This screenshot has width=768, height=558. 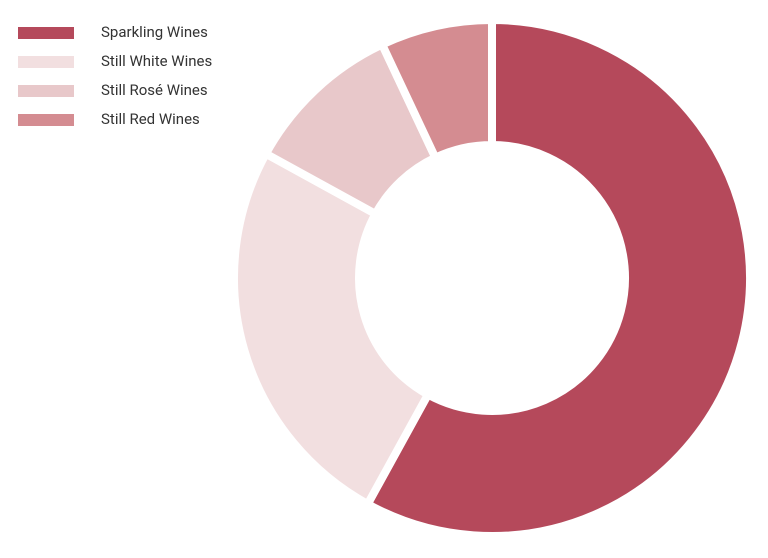 What do you see at coordinates (154, 32) in the screenshot?
I see `legend-label: Sparkling Wines` at bounding box center [154, 32].